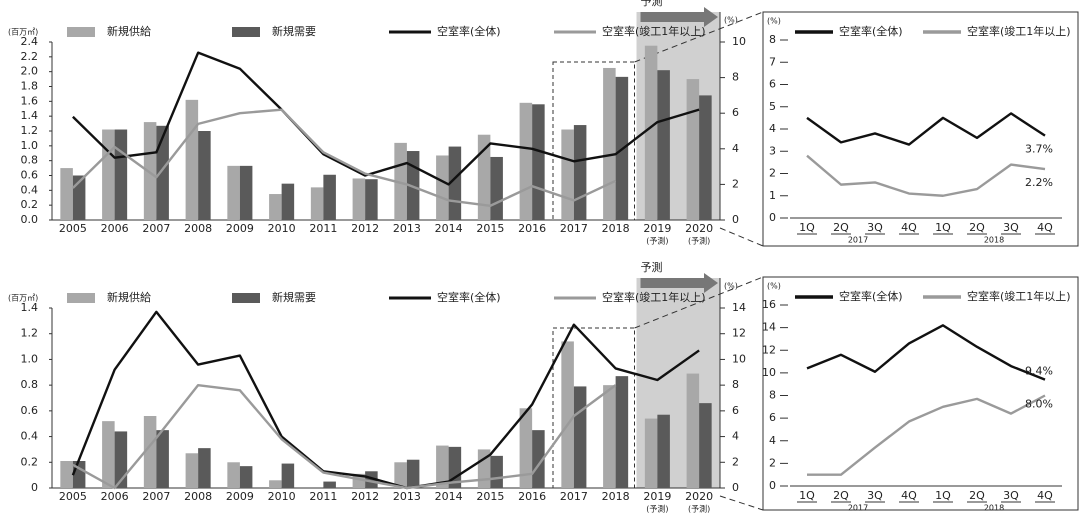 The height and width of the screenshot is (514, 1083). What do you see at coordinates (731, 20) in the screenshot?
I see `y2-unit: (%)` at bounding box center [731, 20].